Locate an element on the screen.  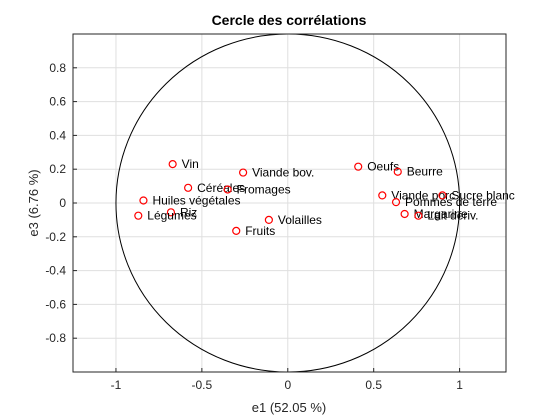
x-tick-label: 1 is located at coordinates (459, 385).